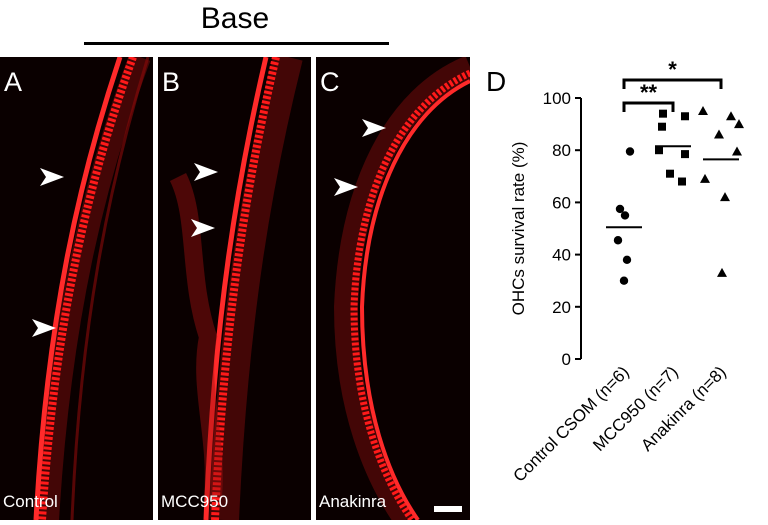 The image size is (768, 525). I want to click on x-tick-label: MCC950 (n=7), so click(635, 408).